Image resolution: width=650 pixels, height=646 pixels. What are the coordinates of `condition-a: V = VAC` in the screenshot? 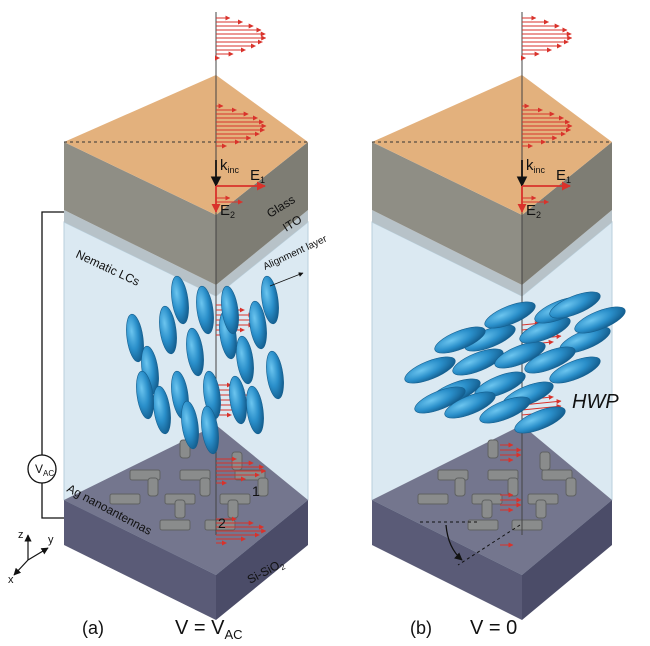 It's located at (209, 629).